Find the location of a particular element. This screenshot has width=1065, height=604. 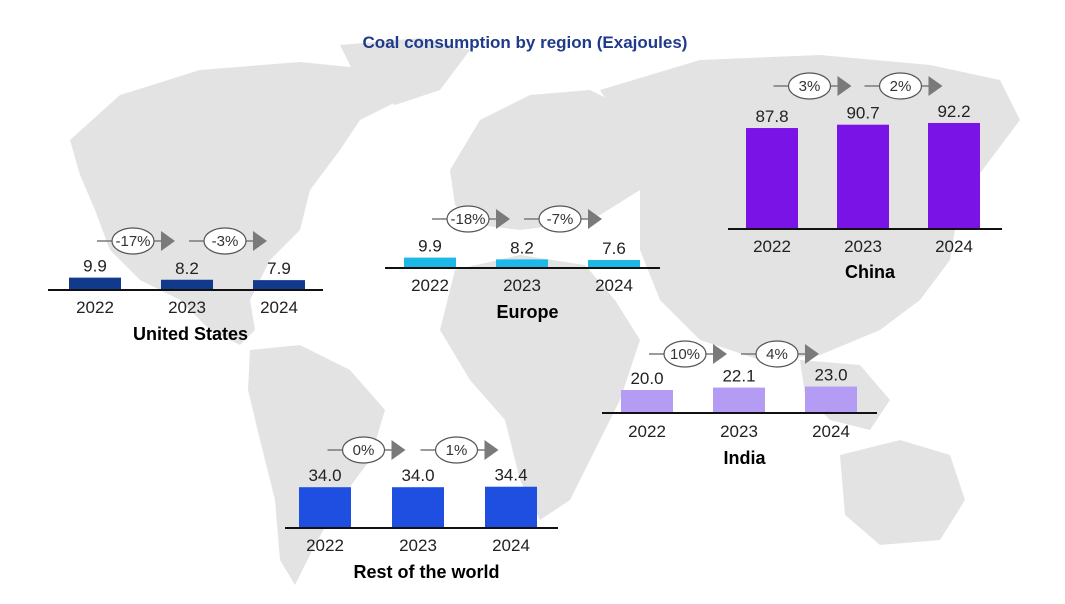

value-label-india-2024: 23.0 is located at coordinates (830, 375).